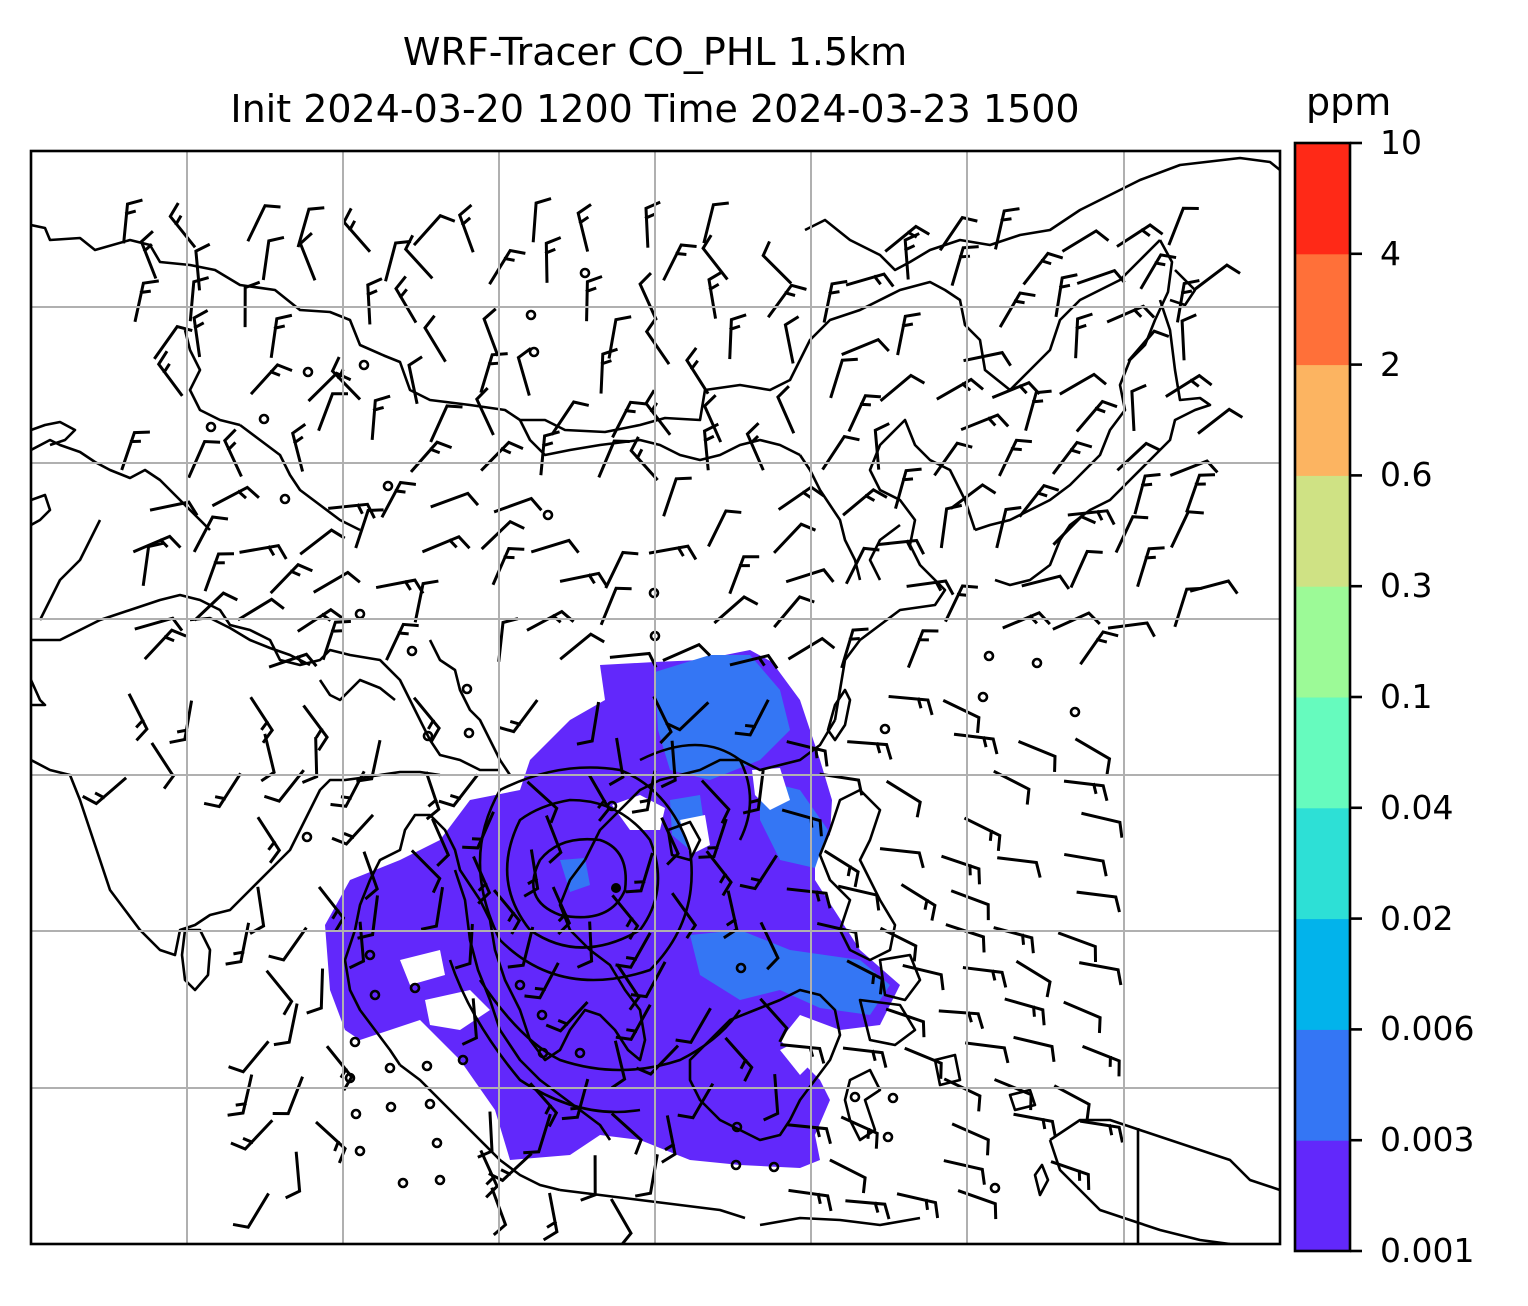 The width and height of the screenshot is (1528, 1306). Describe the element at coordinates (1406, 696) in the screenshot. I see `colorbar-tick-label: 0.1` at that location.